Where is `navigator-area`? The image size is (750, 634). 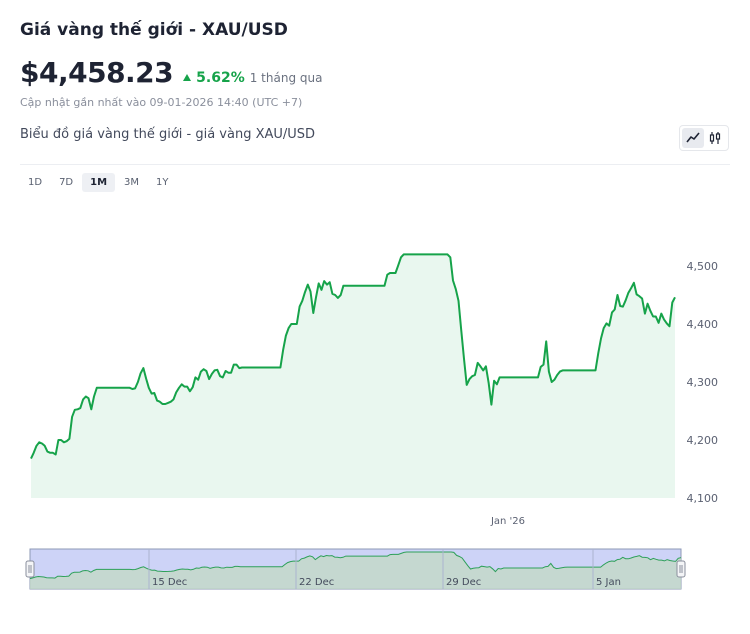
navigator-area is located at coordinates (355, 570).